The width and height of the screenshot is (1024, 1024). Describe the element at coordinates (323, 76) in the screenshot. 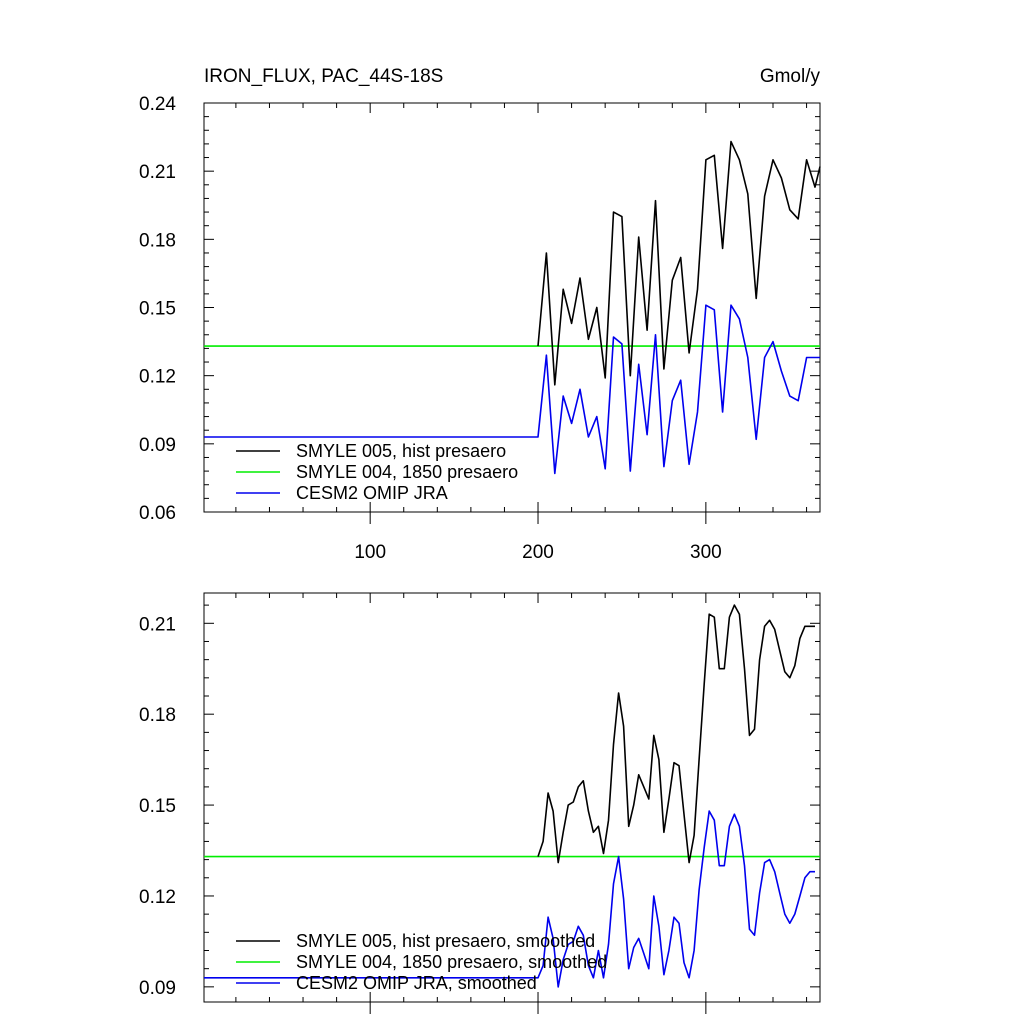

I see `chart-title: IRON_FLUX, PAC_44S-18S` at that location.